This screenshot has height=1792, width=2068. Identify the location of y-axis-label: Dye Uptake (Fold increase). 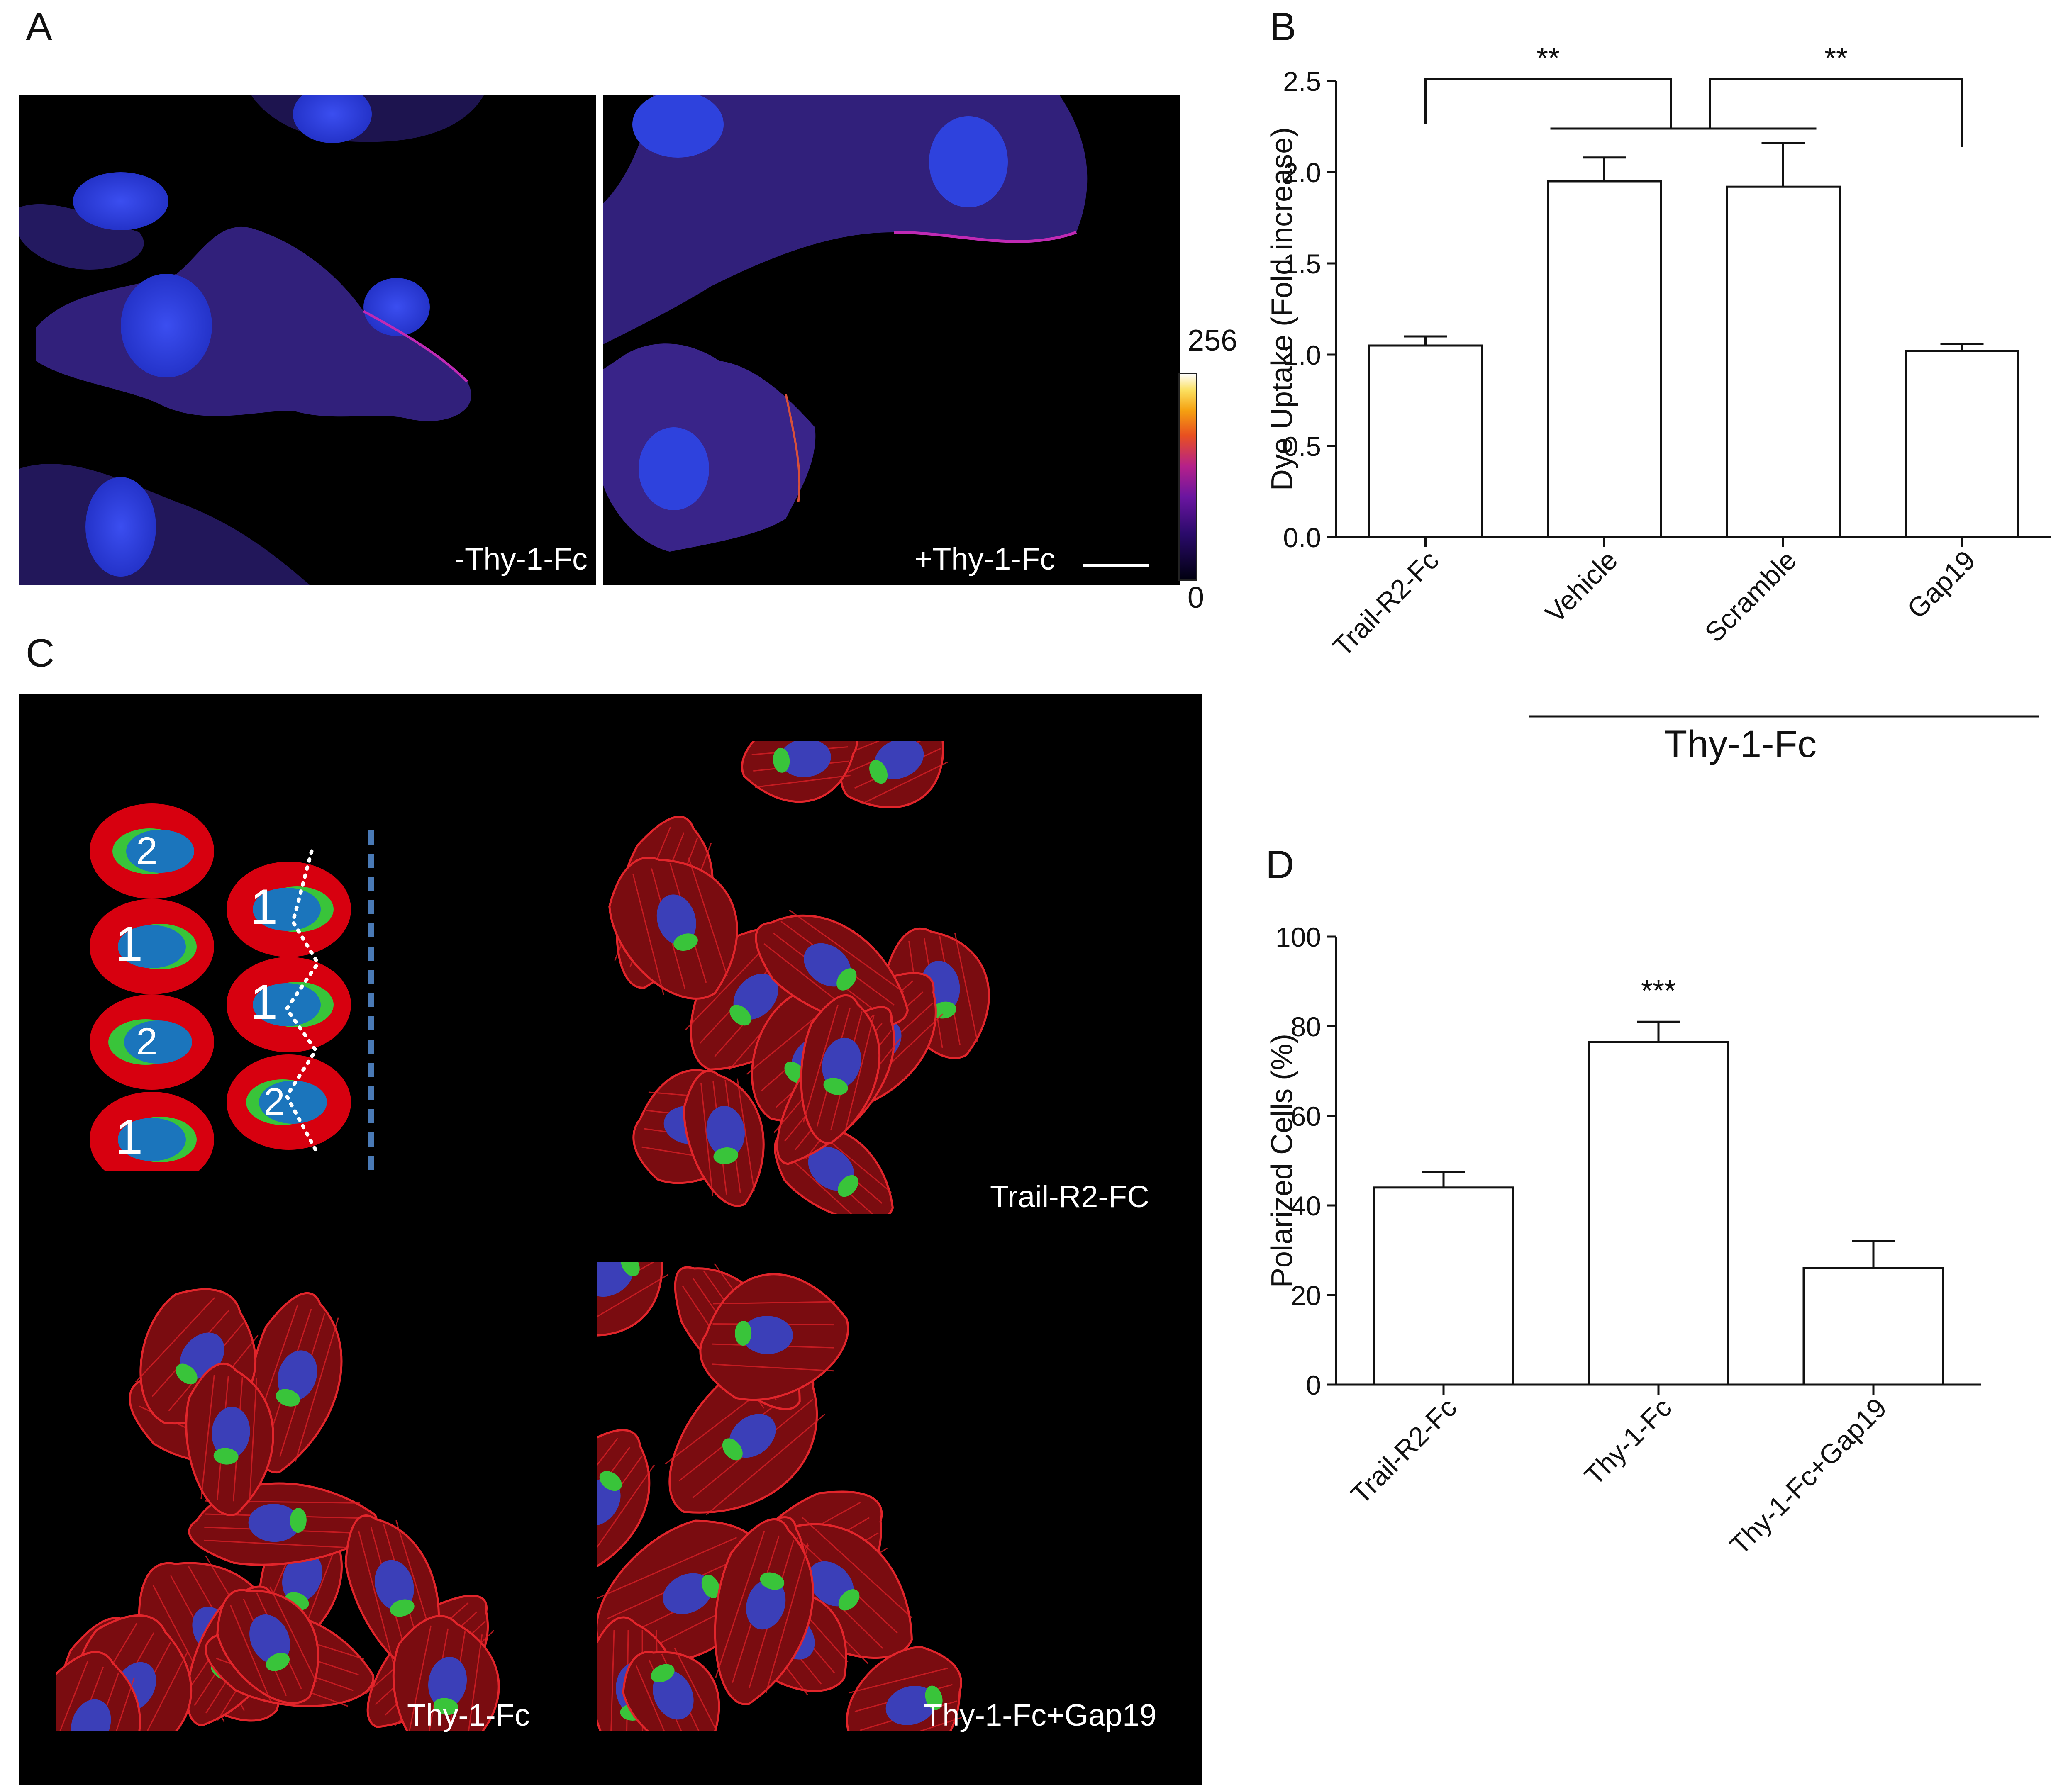
(1282, 309).